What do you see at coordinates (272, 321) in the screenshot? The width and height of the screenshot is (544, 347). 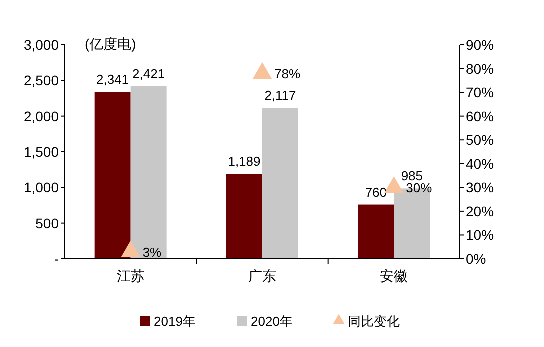 I see `legend-label: 2020年` at bounding box center [272, 321].